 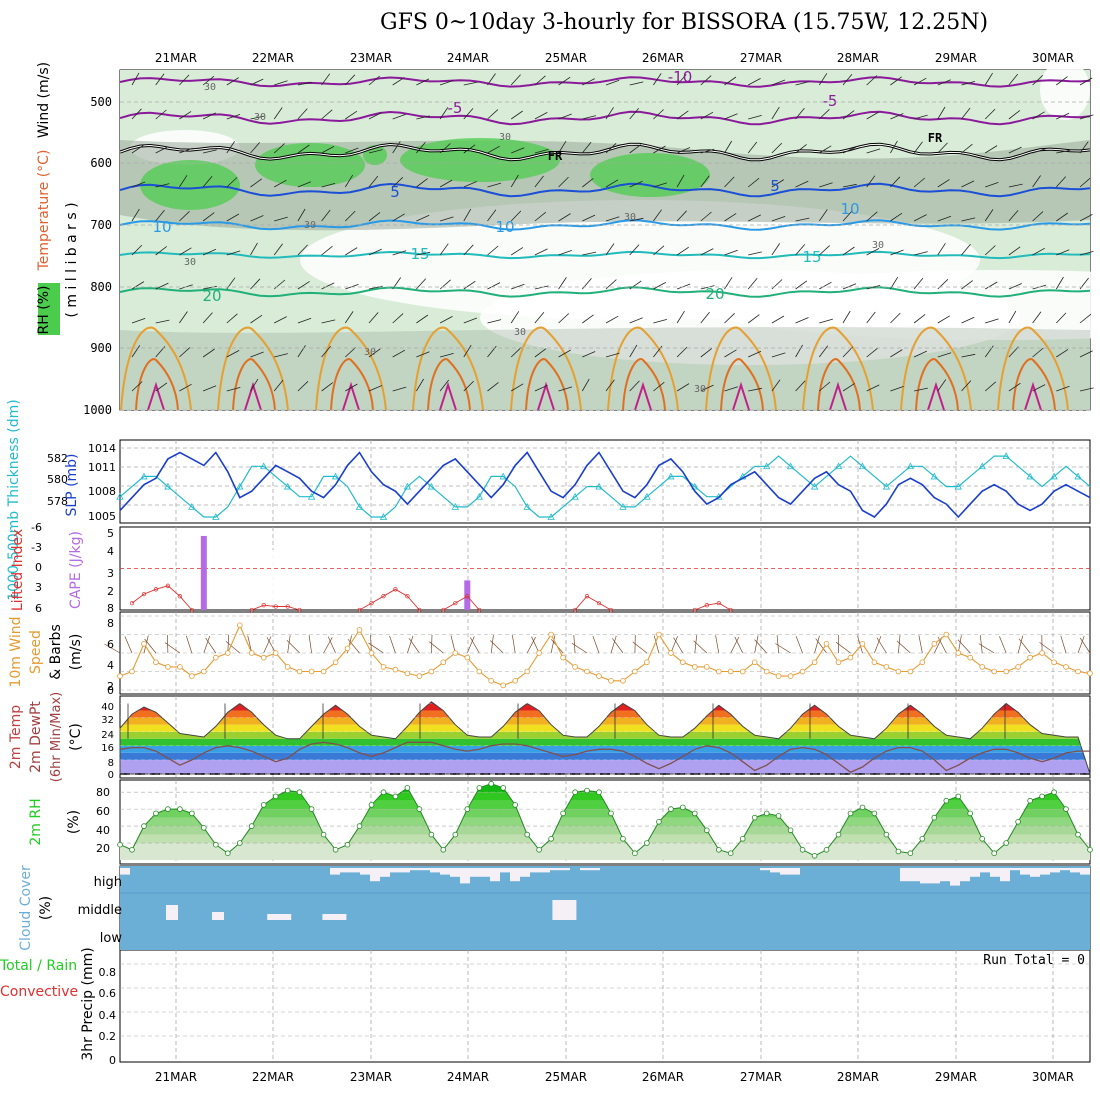 I want to click on wind-tick-label: 8, so click(x=110, y=623).